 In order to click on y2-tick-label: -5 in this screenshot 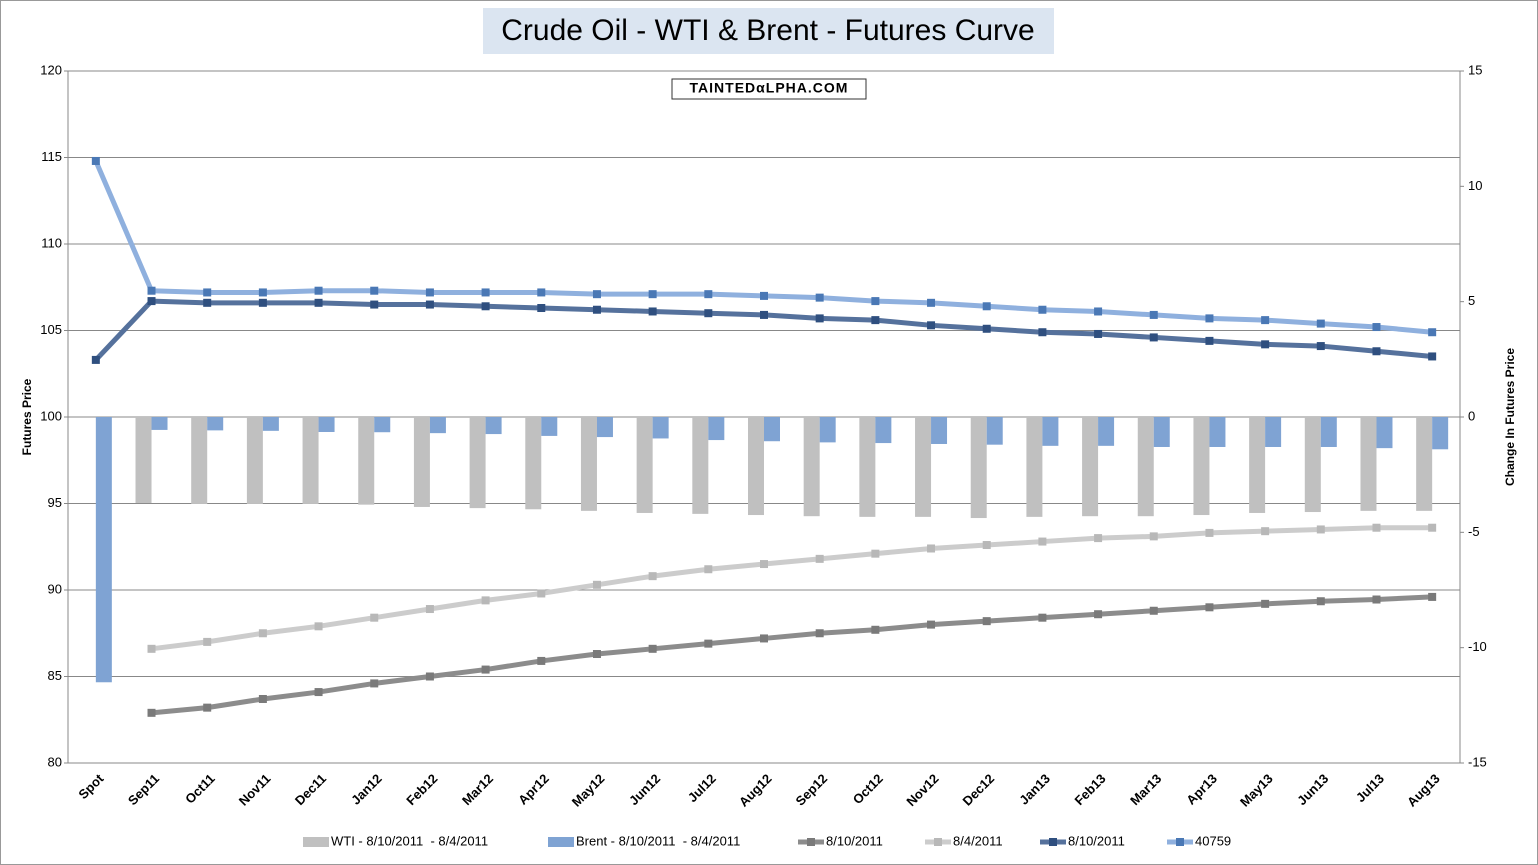, I will do `click(1474, 531)`.